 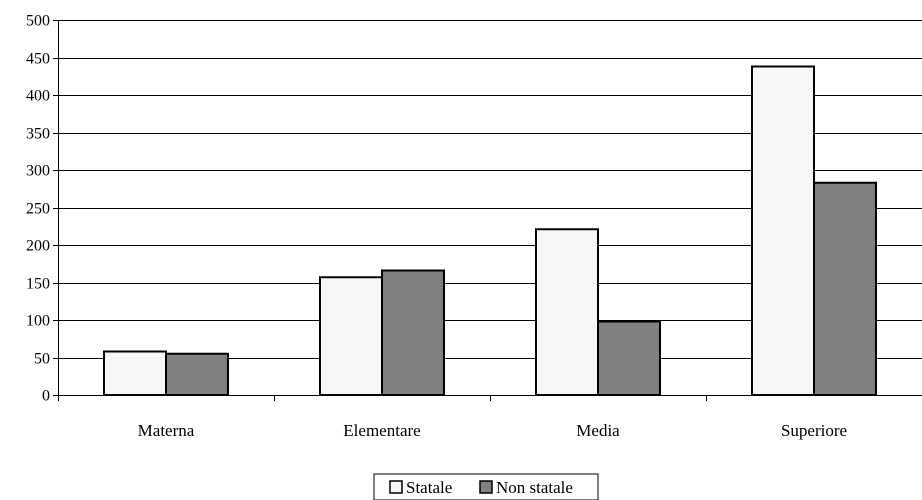 What do you see at coordinates (46, 396) in the screenshot?
I see `y-tick-label: 0` at bounding box center [46, 396].